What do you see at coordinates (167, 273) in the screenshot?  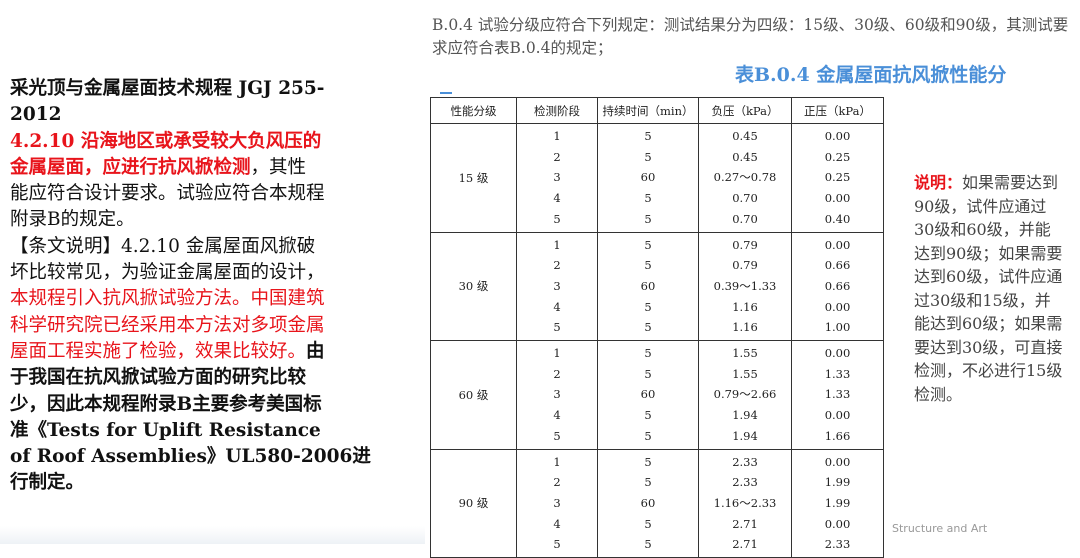 I see `body-text: 坏比较常见，为验证金属屋面的设计，` at bounding box center [167, 273].